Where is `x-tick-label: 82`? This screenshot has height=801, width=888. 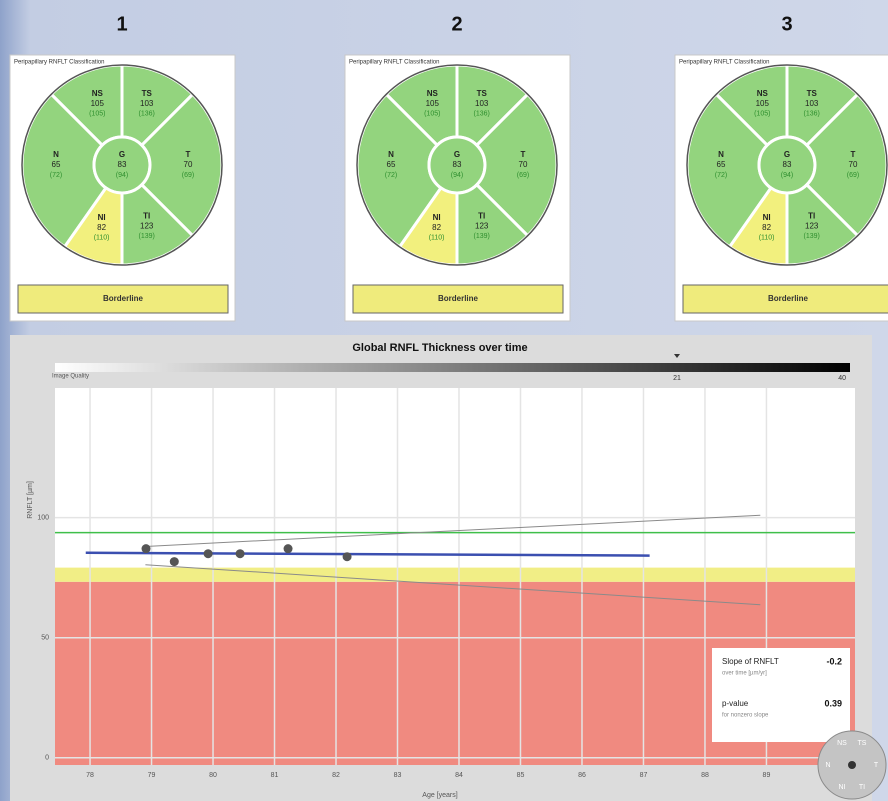
x-tick-label: 82 is located at coordinates (336, 775).